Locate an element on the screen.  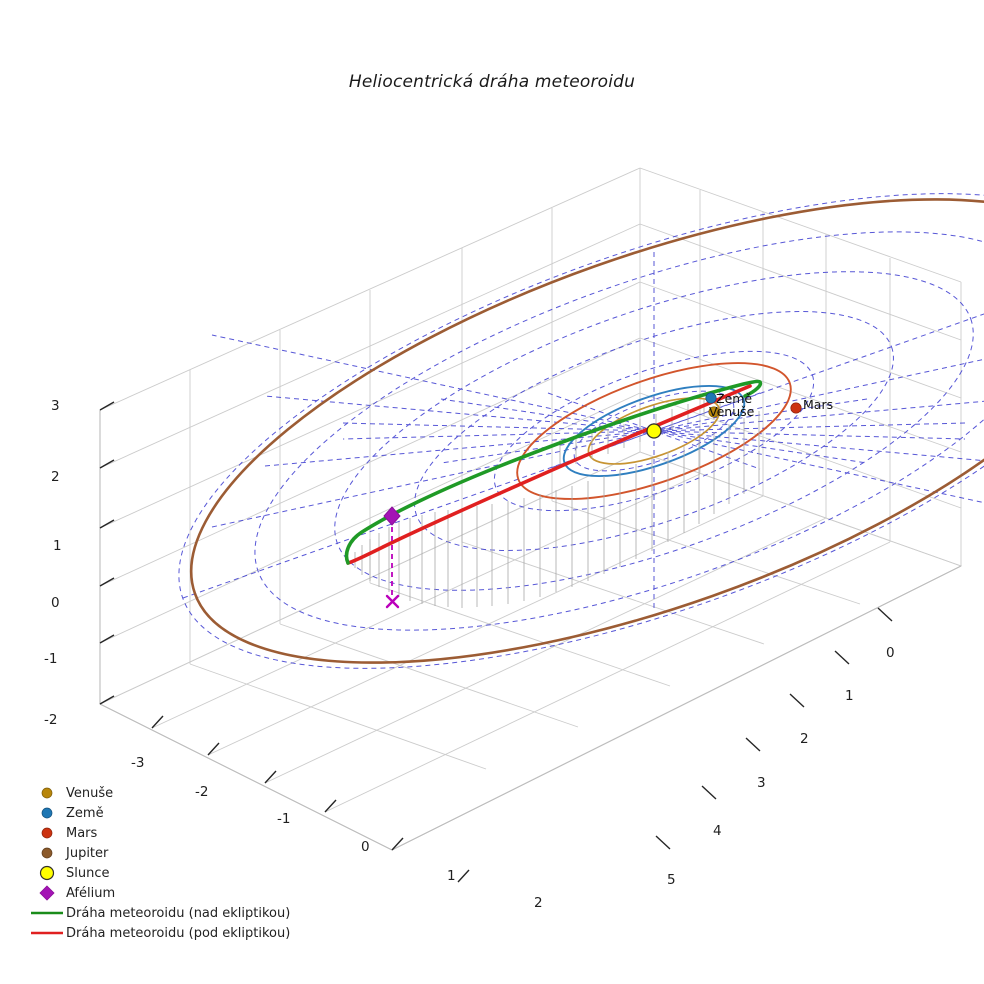
legend-item-mars: Mars is located at coordinates (178, 833).